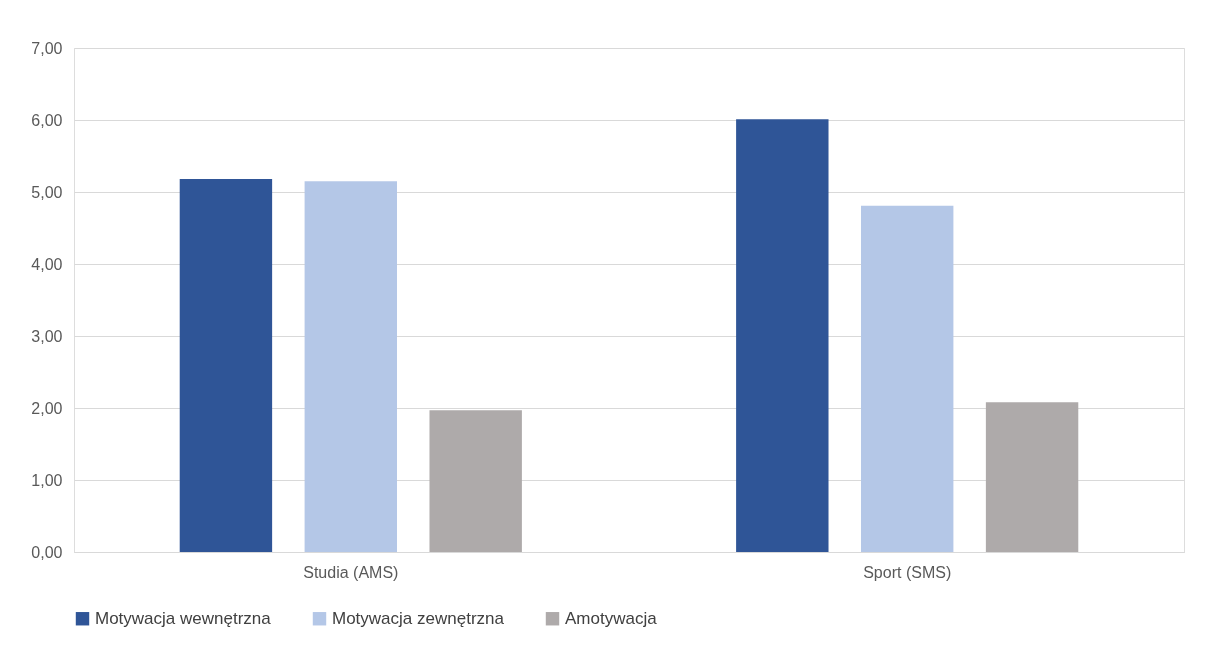 The height and width of the screenshot is (661, 1221). I want to click on x-tick-label: Studia (AMS), so click(351, 572).